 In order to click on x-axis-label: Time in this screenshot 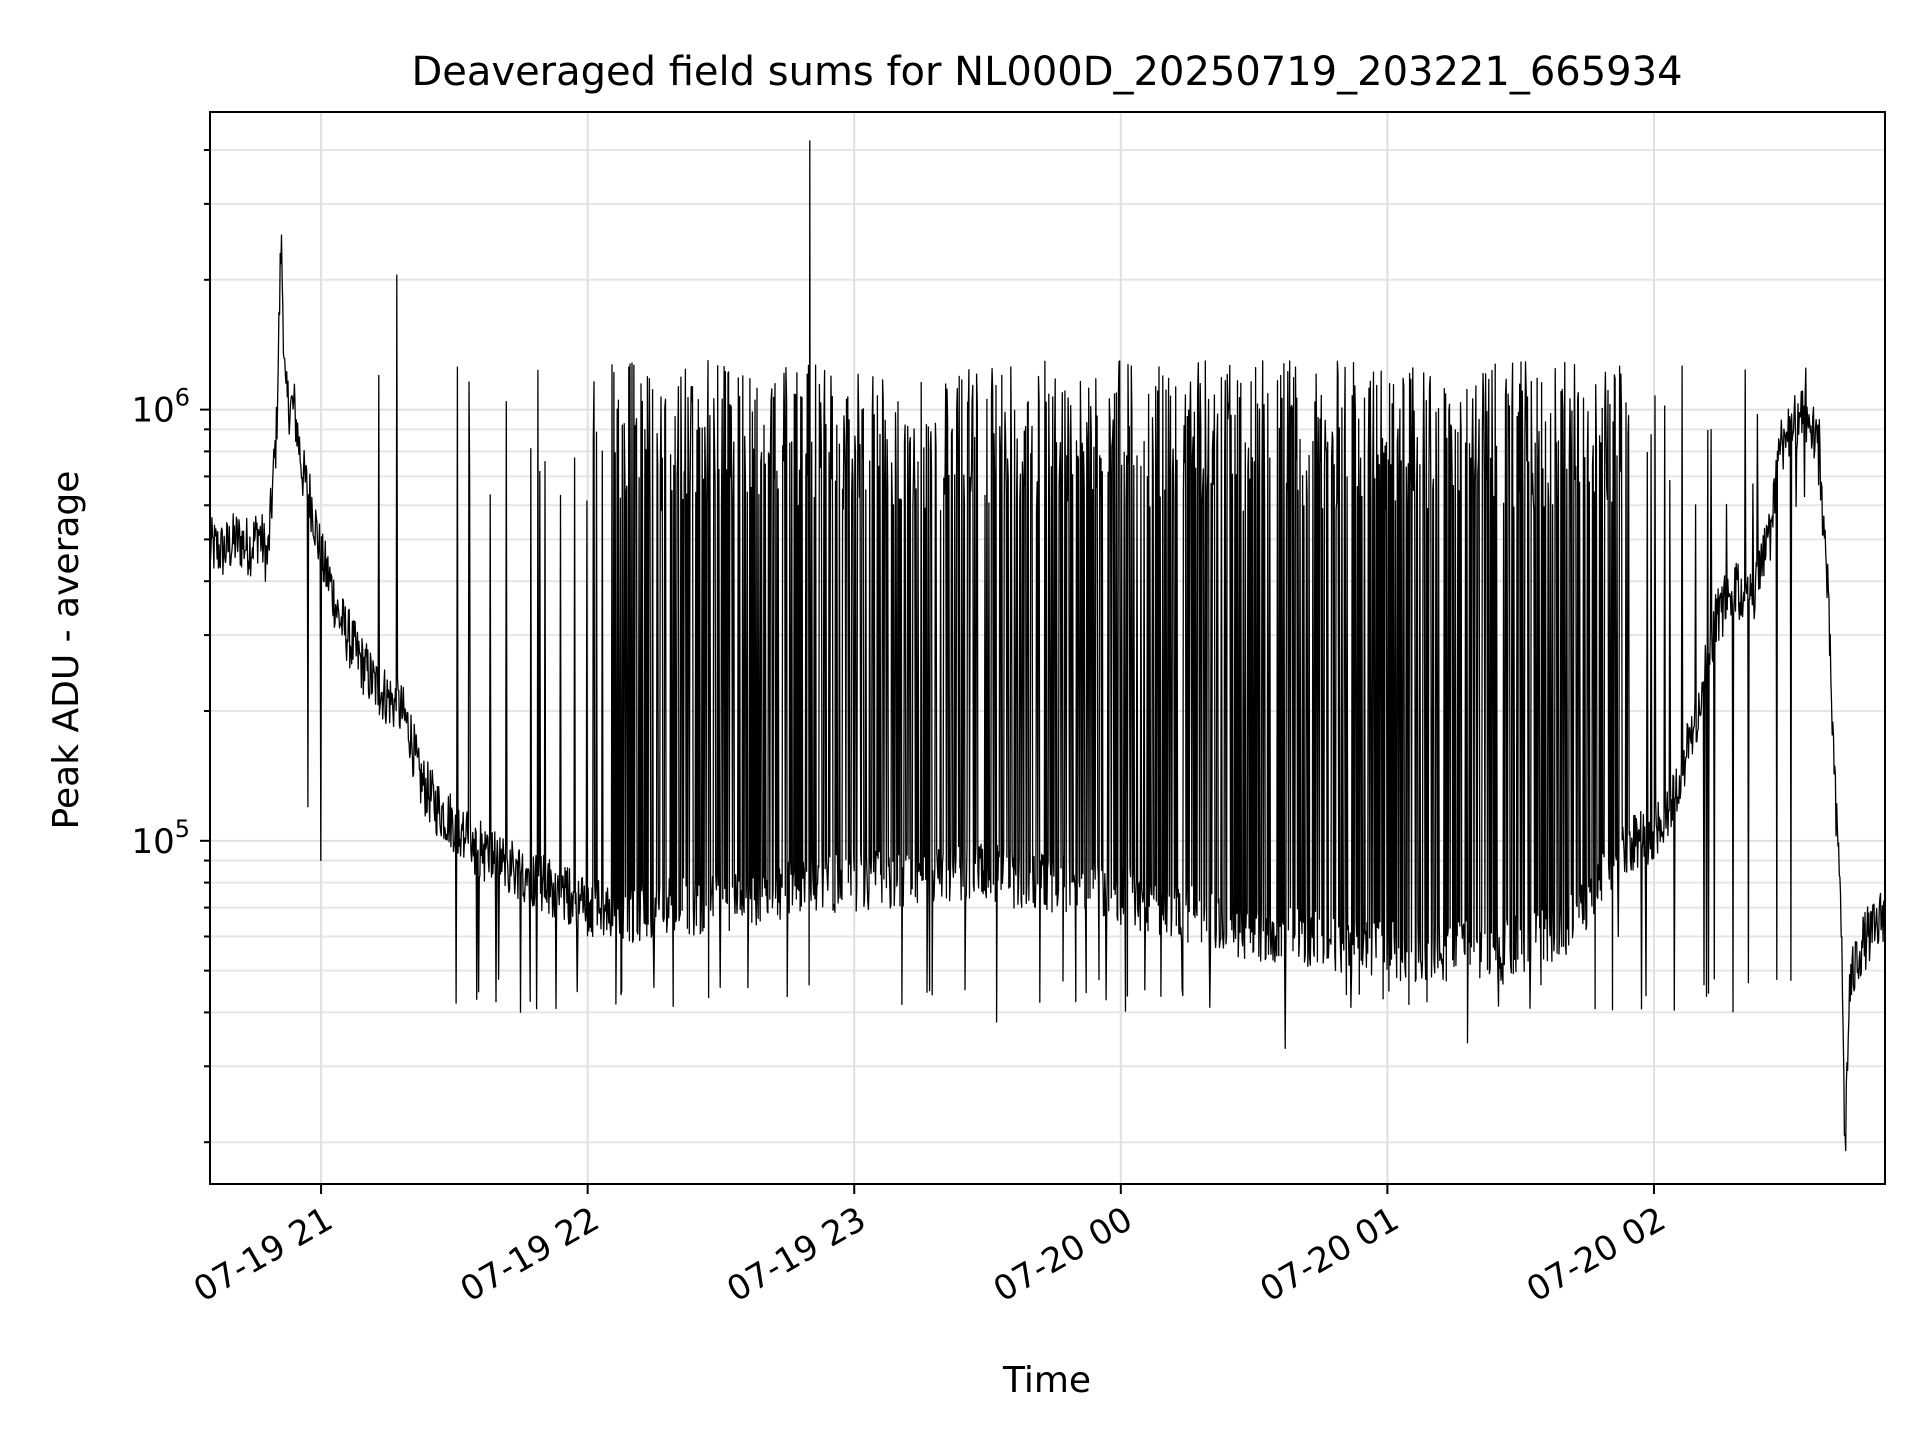, I will do `click(1046, 1380)`.